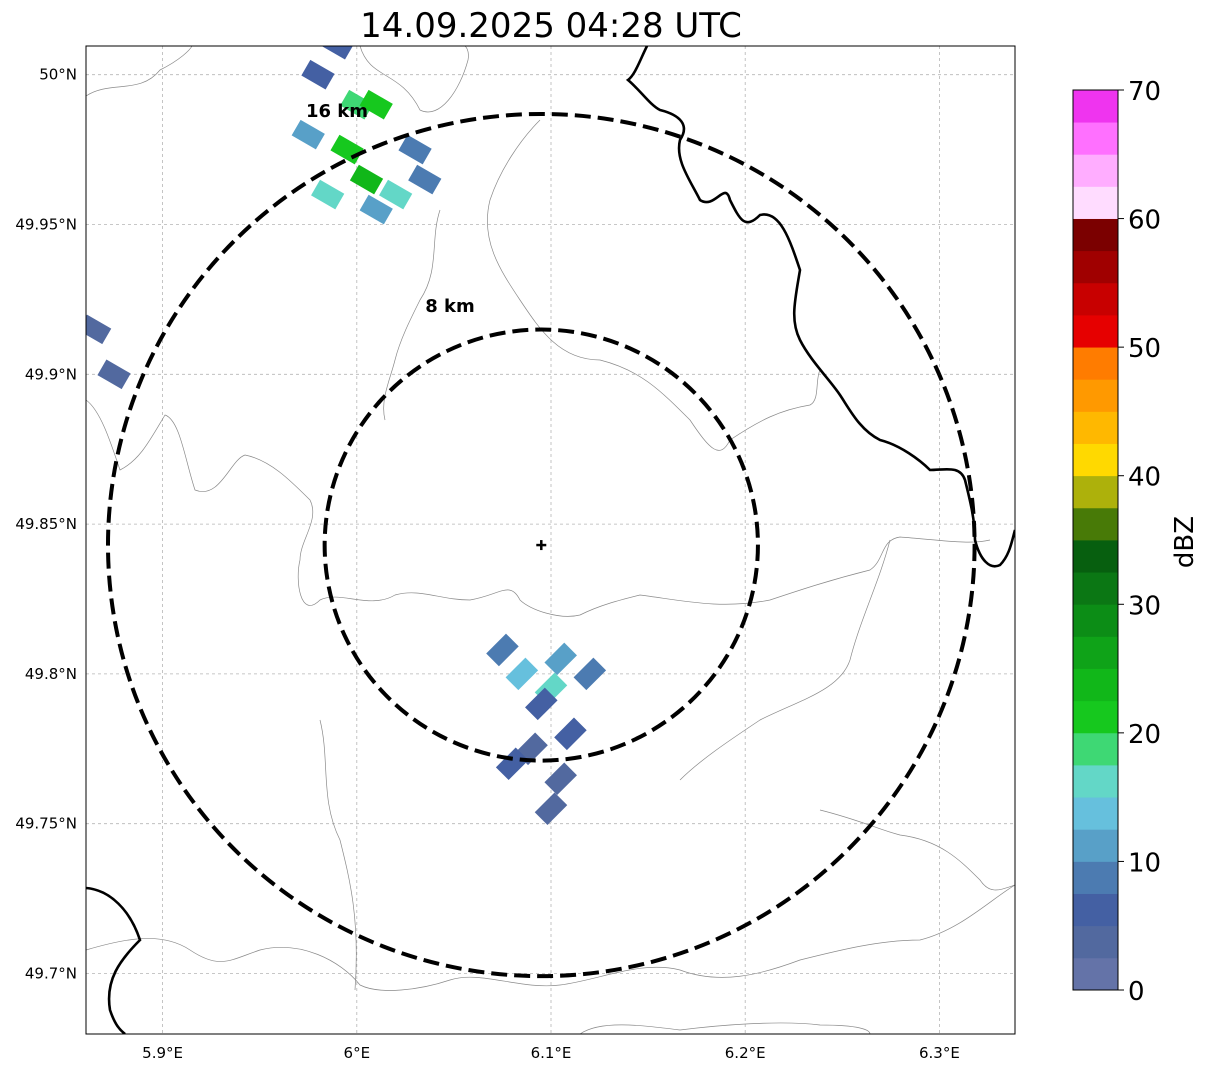 The width and height of the screenshot is (1207, 1069). I want to click on colorbar-tick-label: 20, so click(1144, 735).